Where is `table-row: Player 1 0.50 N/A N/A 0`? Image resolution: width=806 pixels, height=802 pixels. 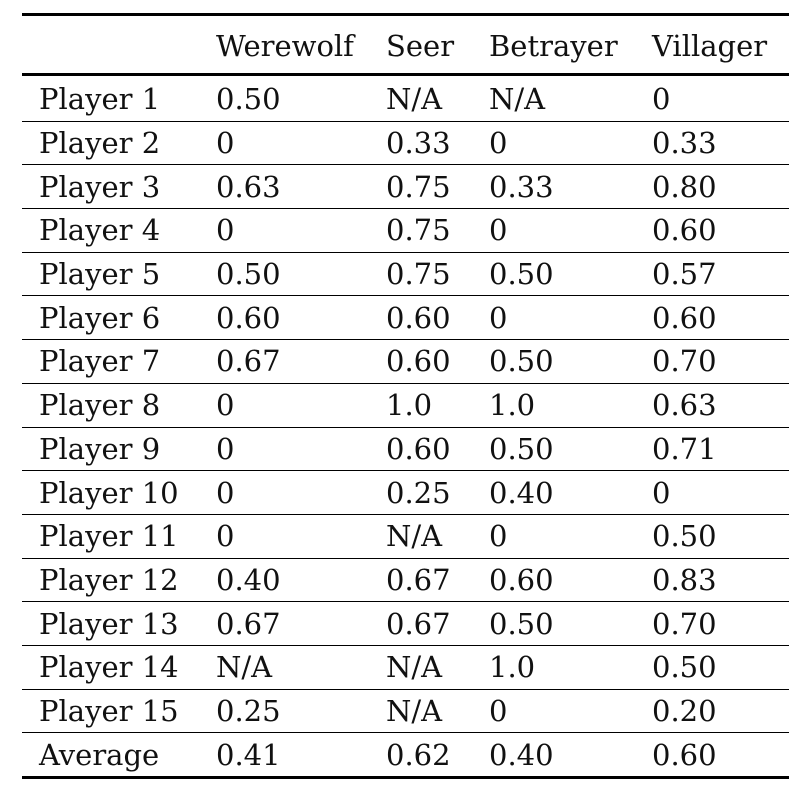 table-row: Player 1 0.50 N/A N/A 0 is located at coordinates (405, 98).